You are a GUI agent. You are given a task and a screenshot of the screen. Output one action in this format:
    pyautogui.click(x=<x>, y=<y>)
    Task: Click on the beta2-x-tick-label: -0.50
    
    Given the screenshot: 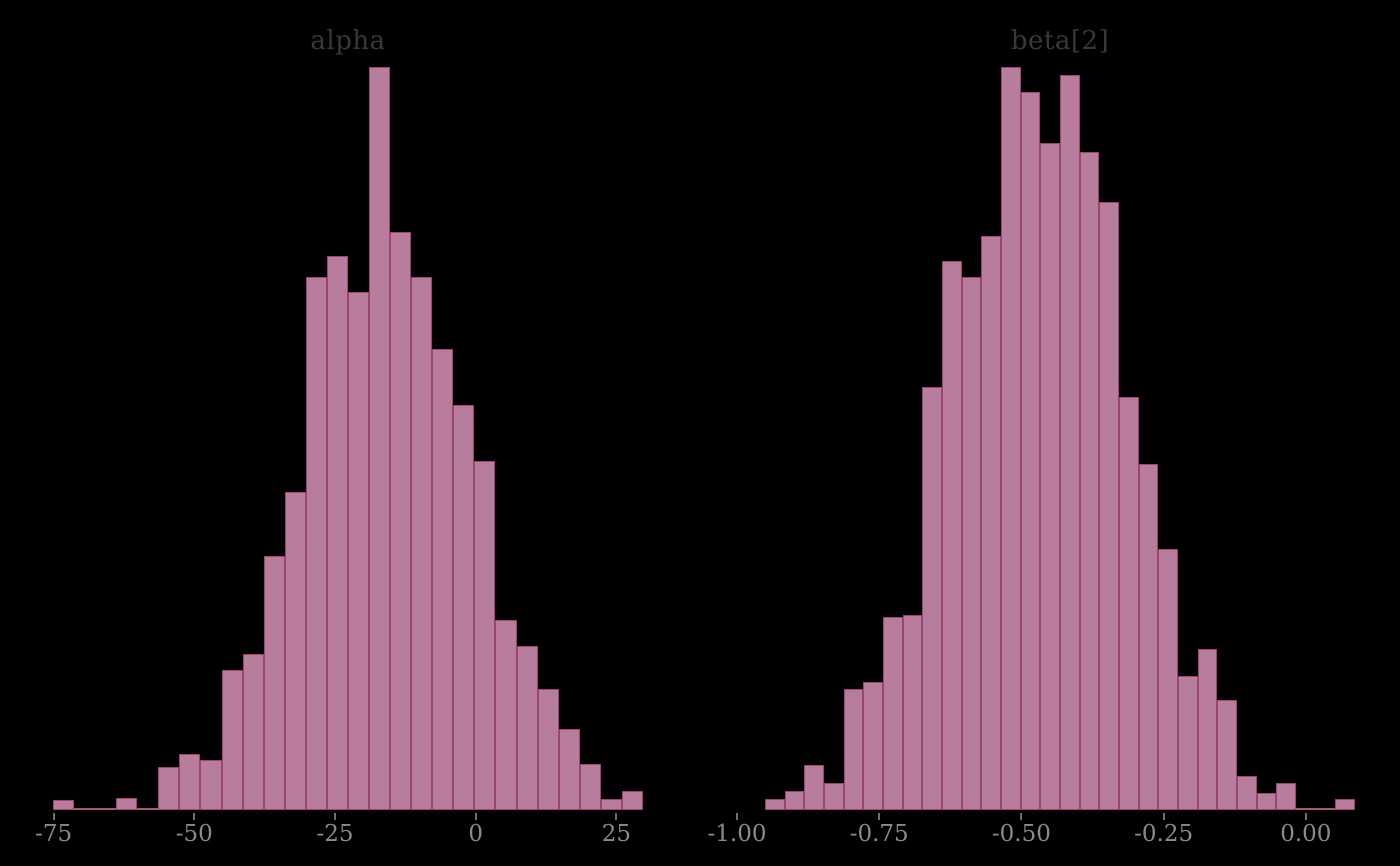 What is the action you would take?
    pyautogui.click(x=1021, y=834)
    